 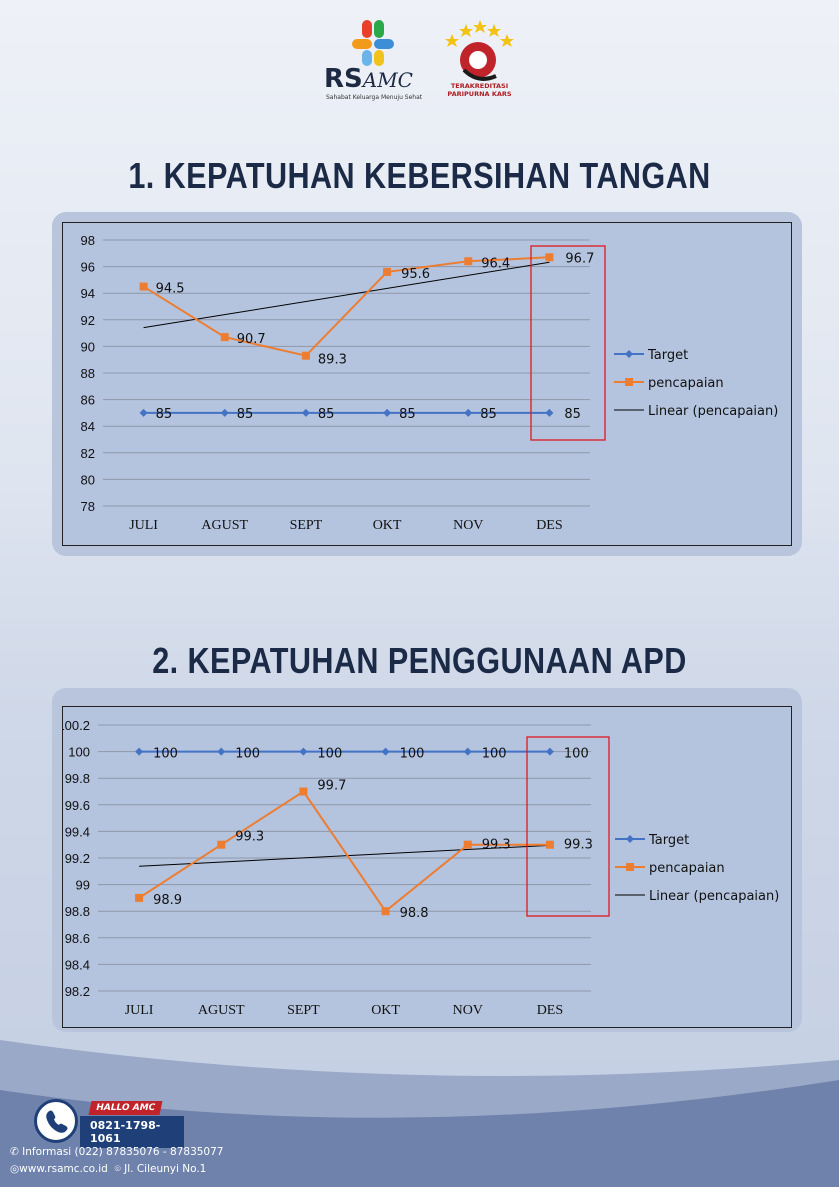 I want to click on section1-title: 1. KEPATUHAN KEBERSIHAN TANGAN, so click(x=419, y=175).